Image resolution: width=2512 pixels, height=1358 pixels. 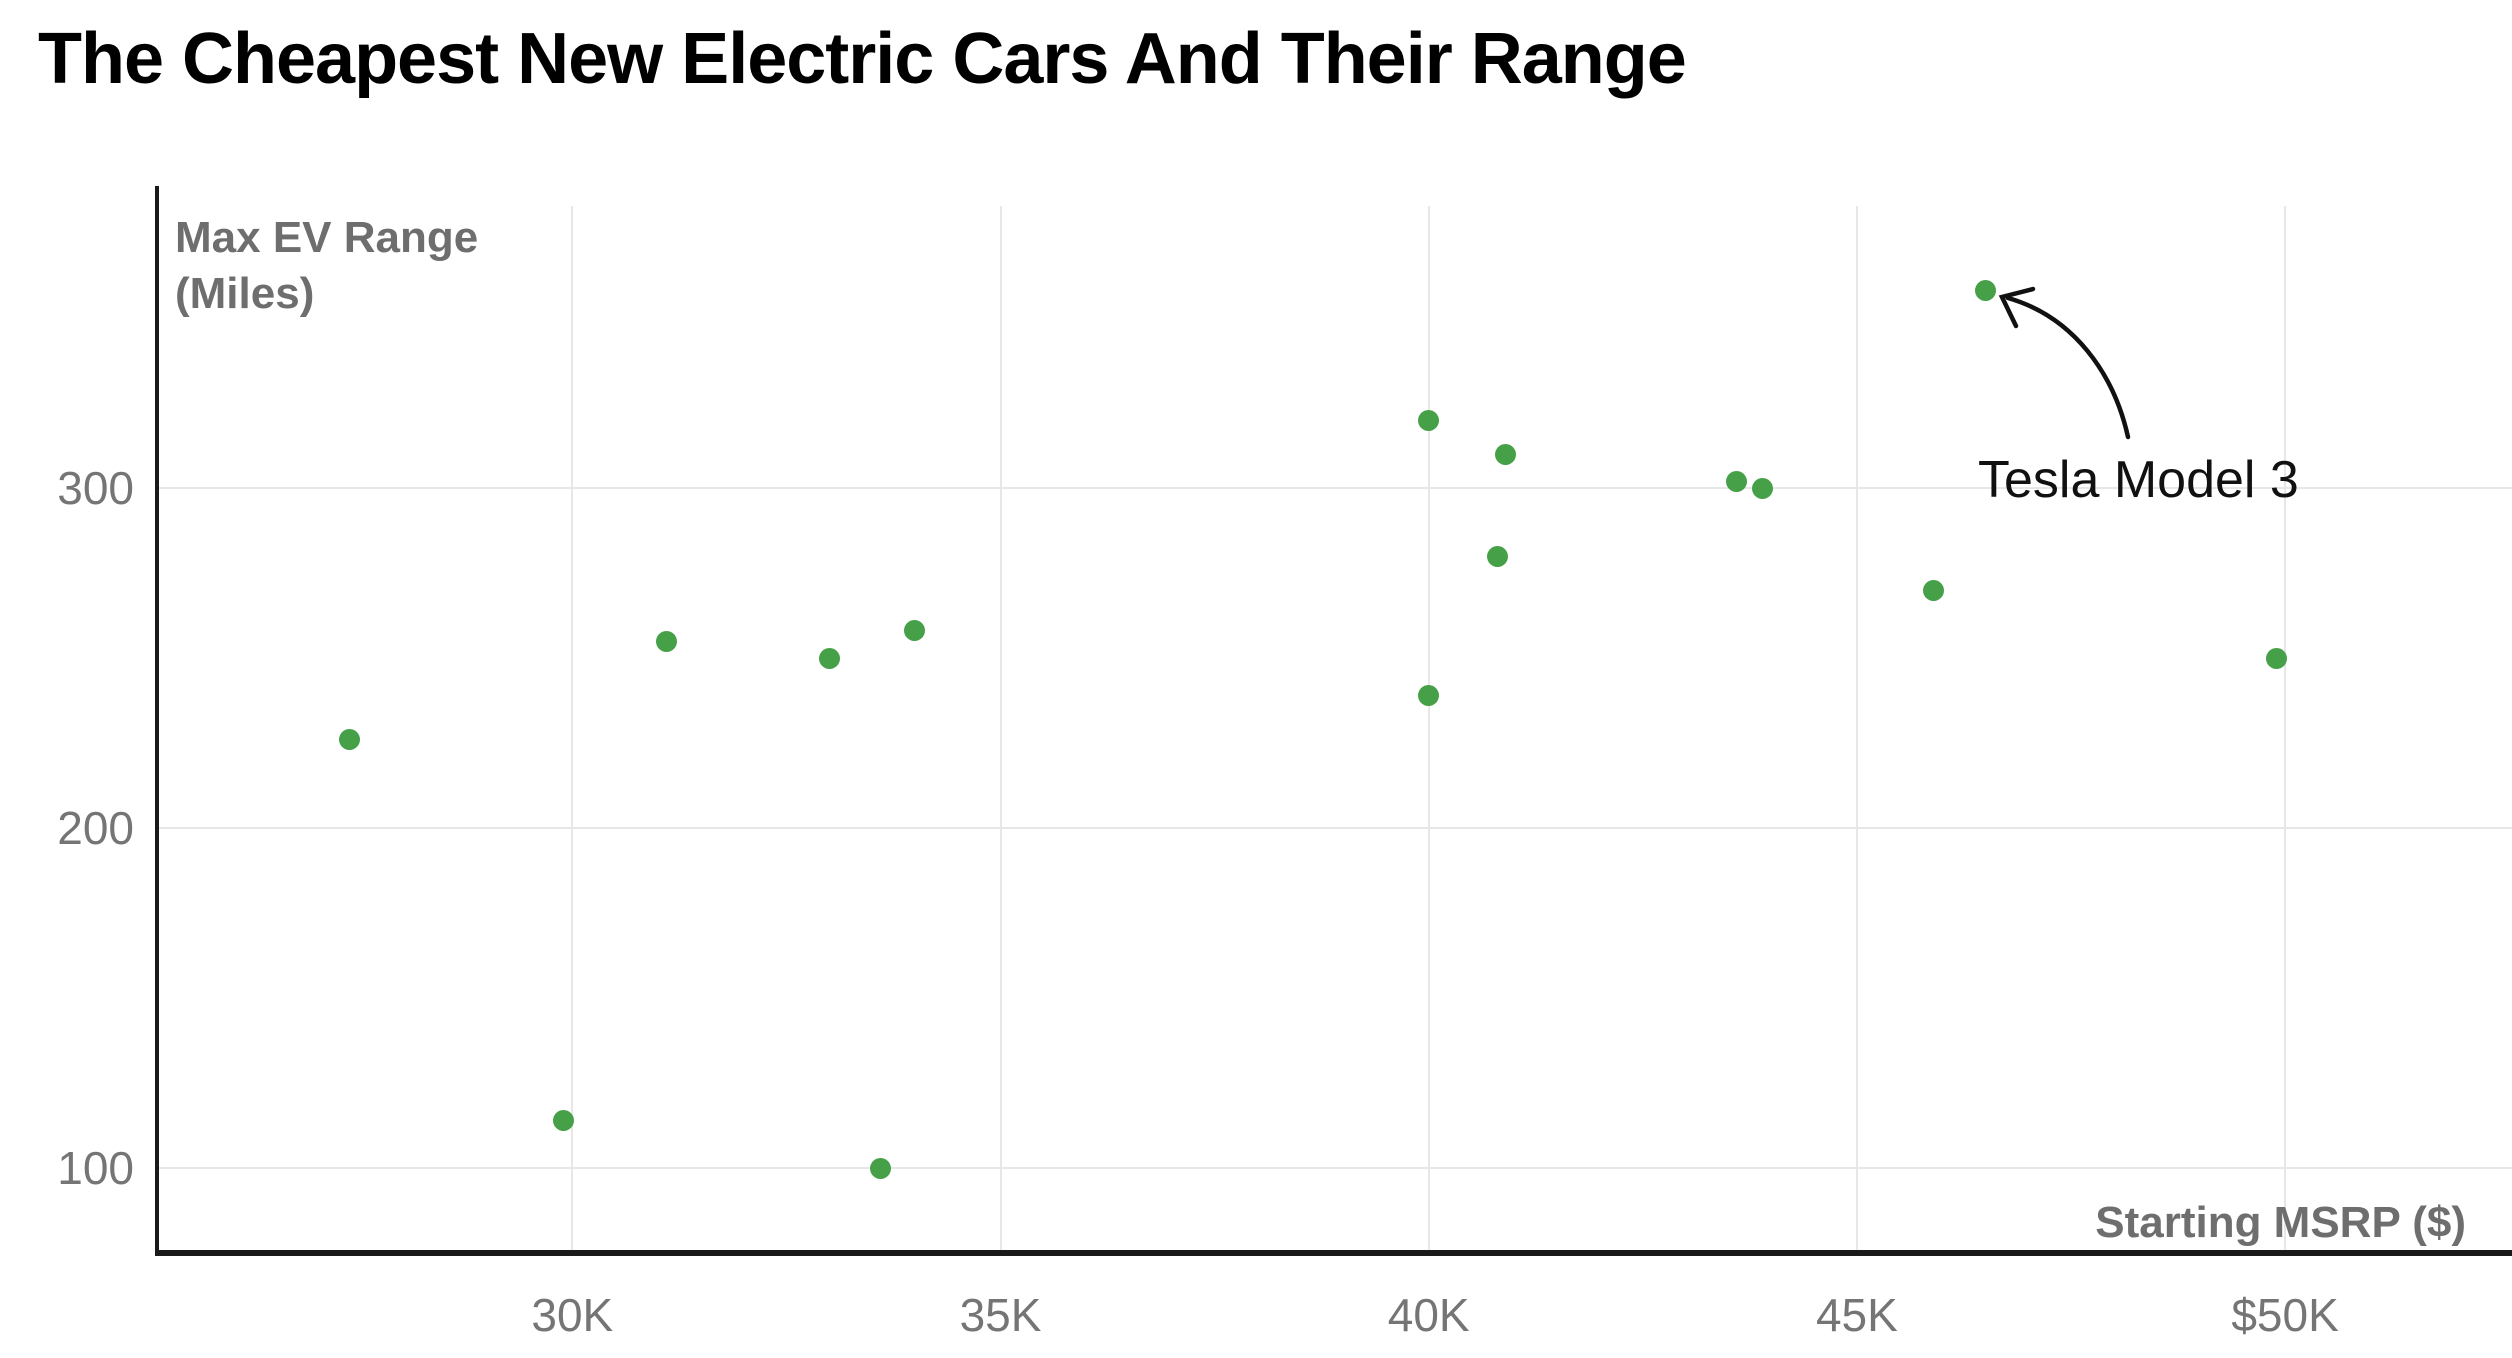 I want to click on y-tick-label: 300, so click(x=95, y=488).